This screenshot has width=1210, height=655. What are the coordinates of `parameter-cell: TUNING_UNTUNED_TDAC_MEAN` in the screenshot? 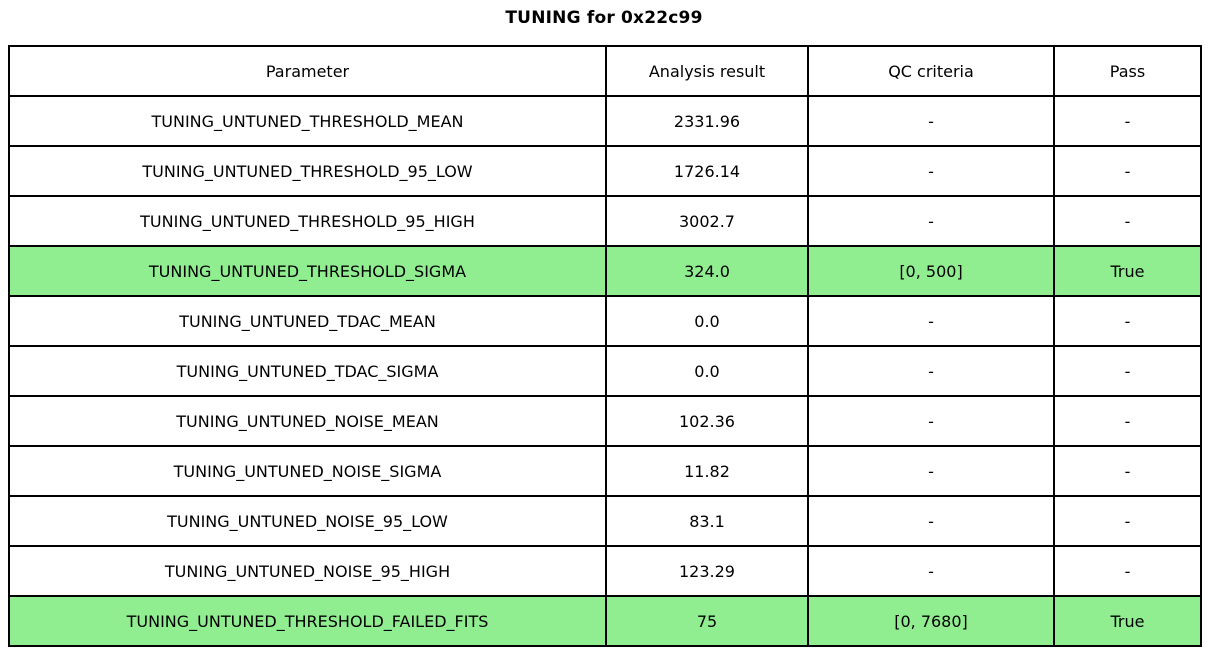 It's located at (307, 321).